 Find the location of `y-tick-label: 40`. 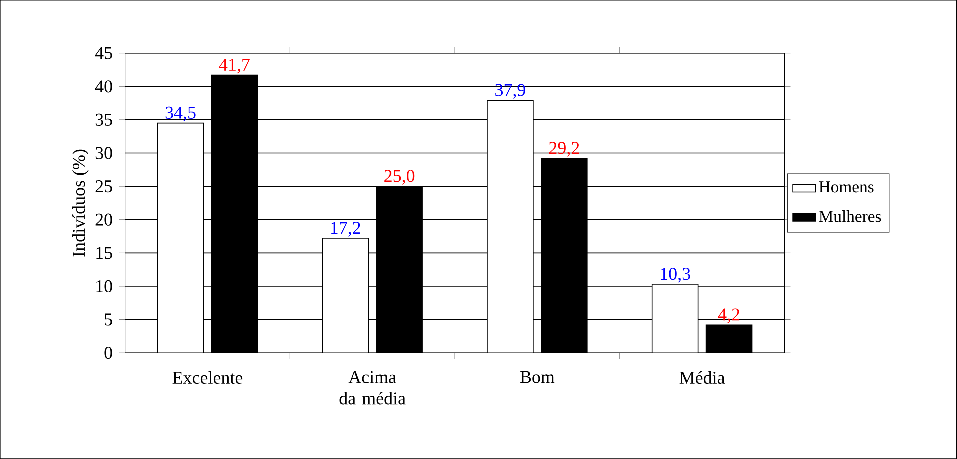

y-tick-label: 40 is located at coordinates (103, 86).